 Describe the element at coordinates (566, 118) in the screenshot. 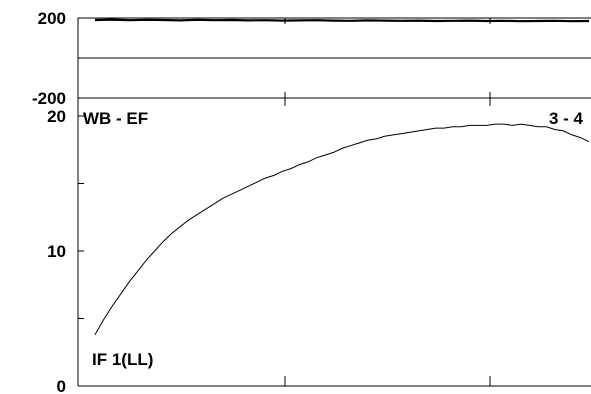

I see `annotation-top-right: 3 - 4` at that location.